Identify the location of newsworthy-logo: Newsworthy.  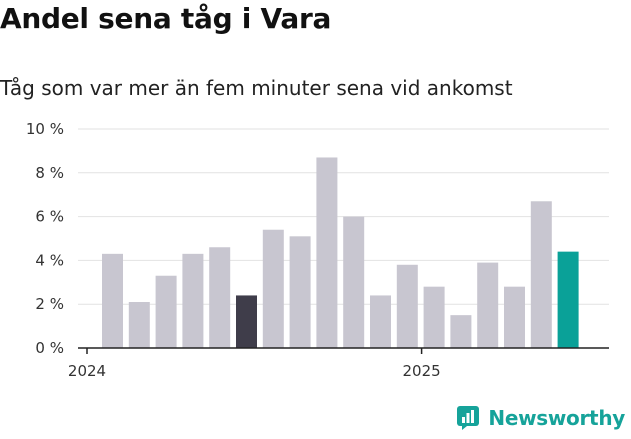
(540, 418).